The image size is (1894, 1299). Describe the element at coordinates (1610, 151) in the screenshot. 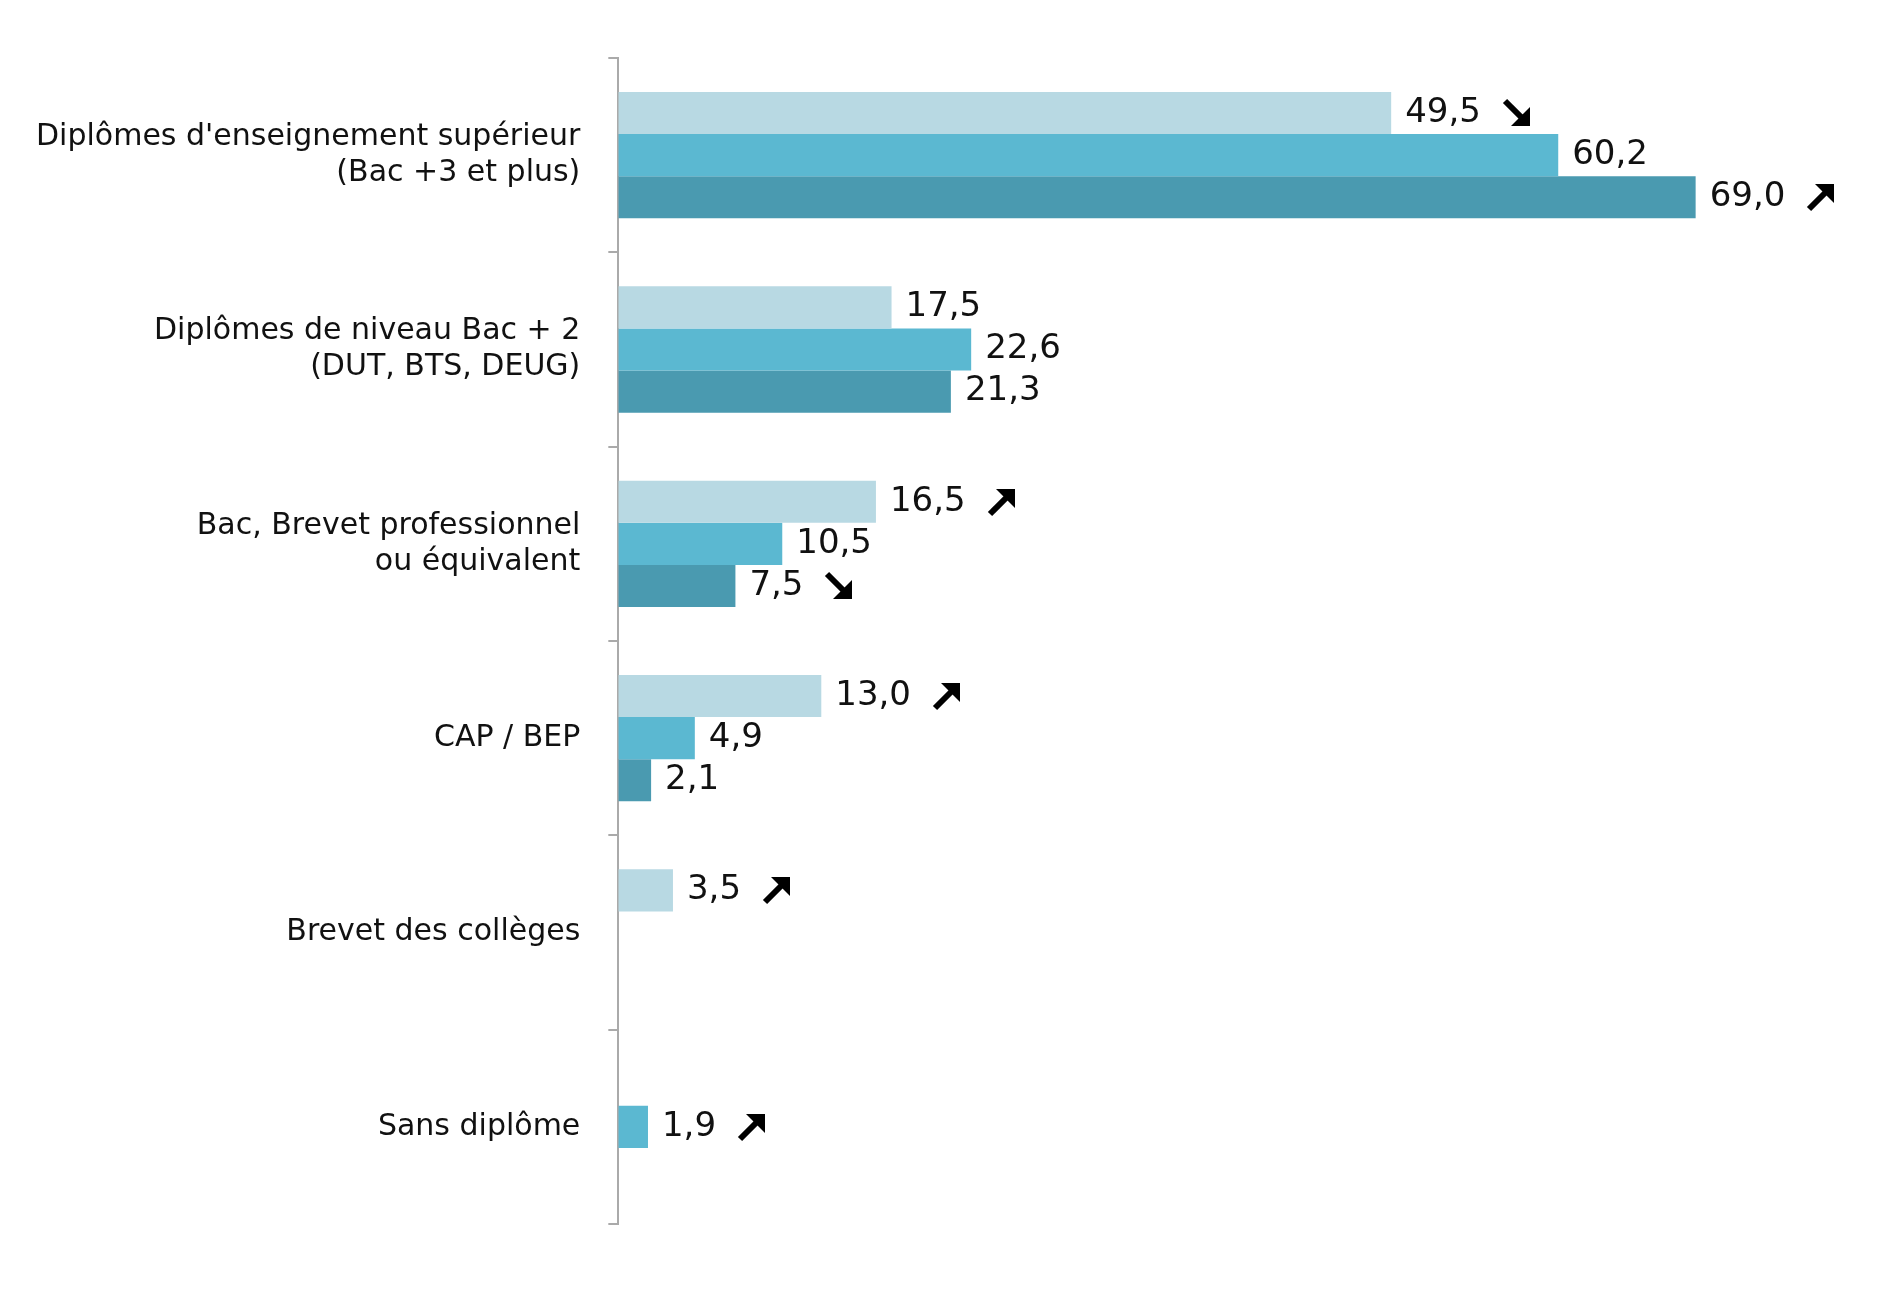

I see `data-label: 60,2` at that location.